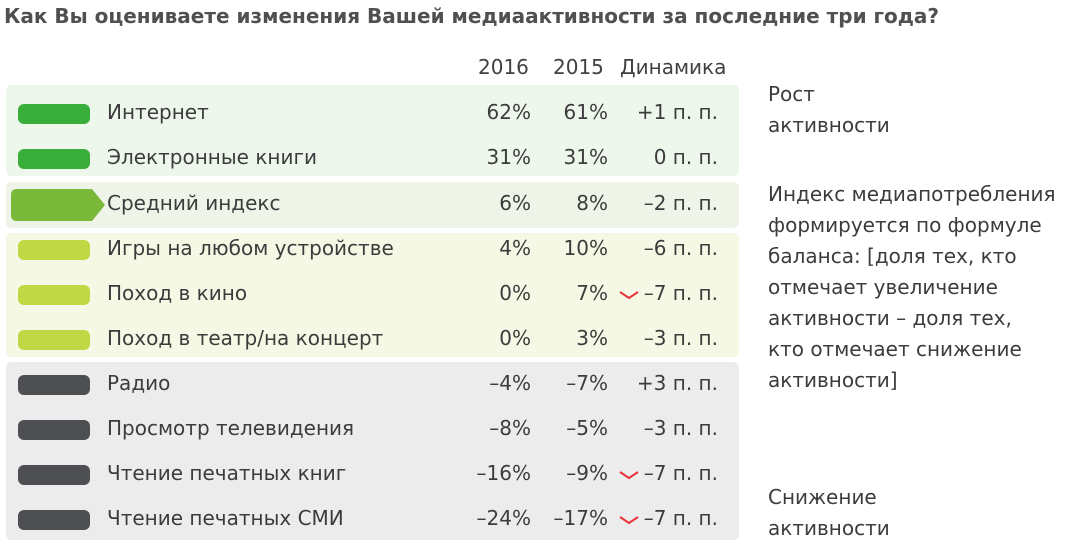 Image resolution: width=1074 pixels, height=545 pixels. I want to click on value-2015: –9%, so click(587, 473).